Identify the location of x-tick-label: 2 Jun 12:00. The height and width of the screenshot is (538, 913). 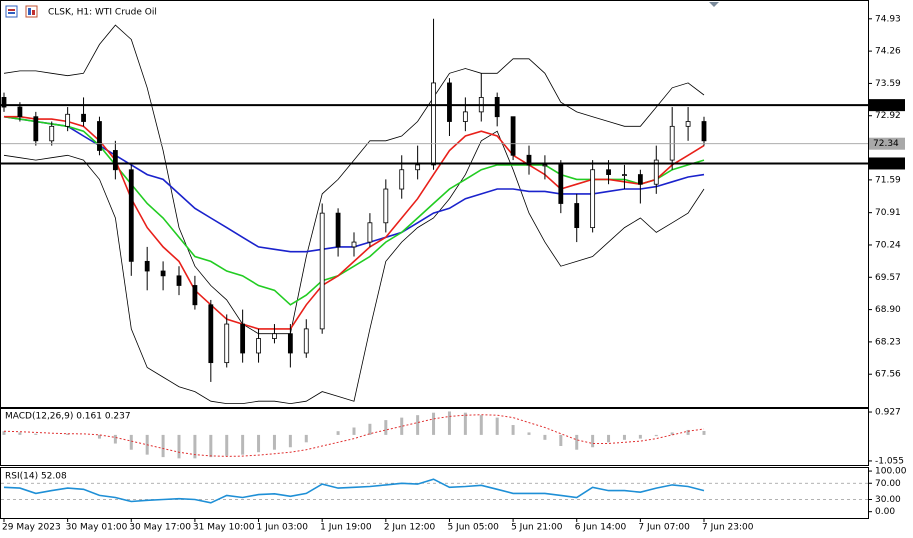
(410, 528).